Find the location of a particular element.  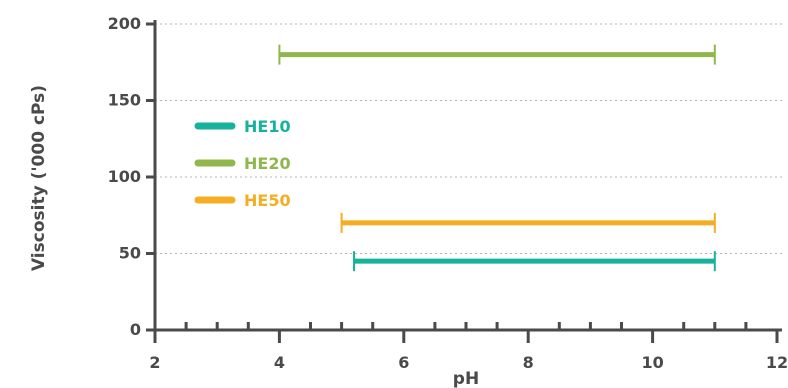

y-tick-label-50: 50 is located at coordinates (130, 253).